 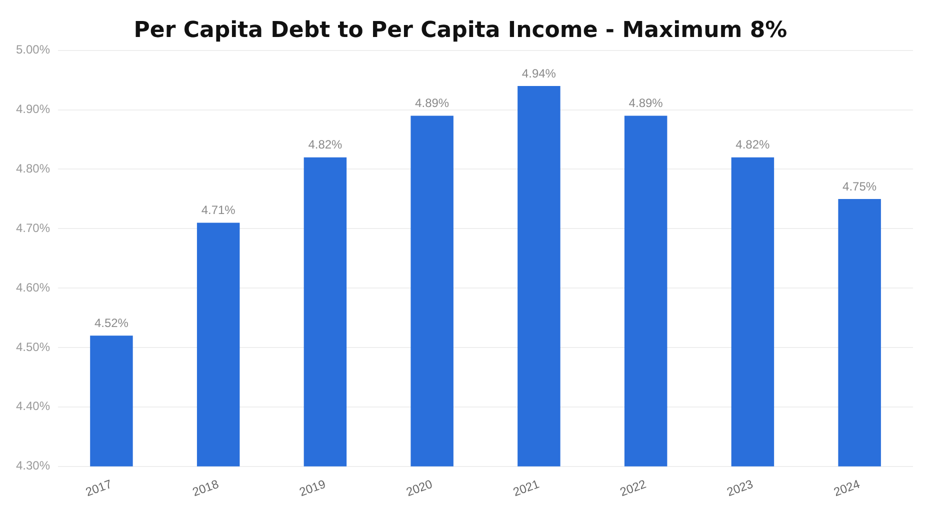 I want to click on y-tick-label: 4.80%, so click(x=33, y=169).